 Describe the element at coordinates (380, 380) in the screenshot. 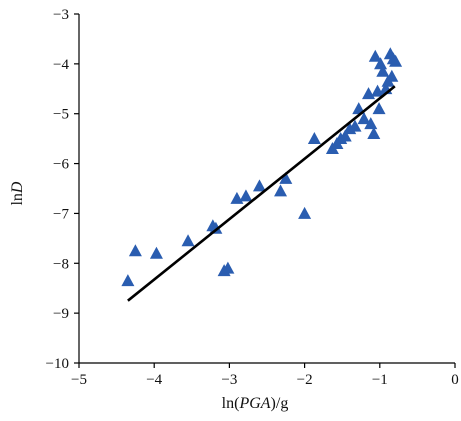

I see `x-tick-label: −1` at that location.